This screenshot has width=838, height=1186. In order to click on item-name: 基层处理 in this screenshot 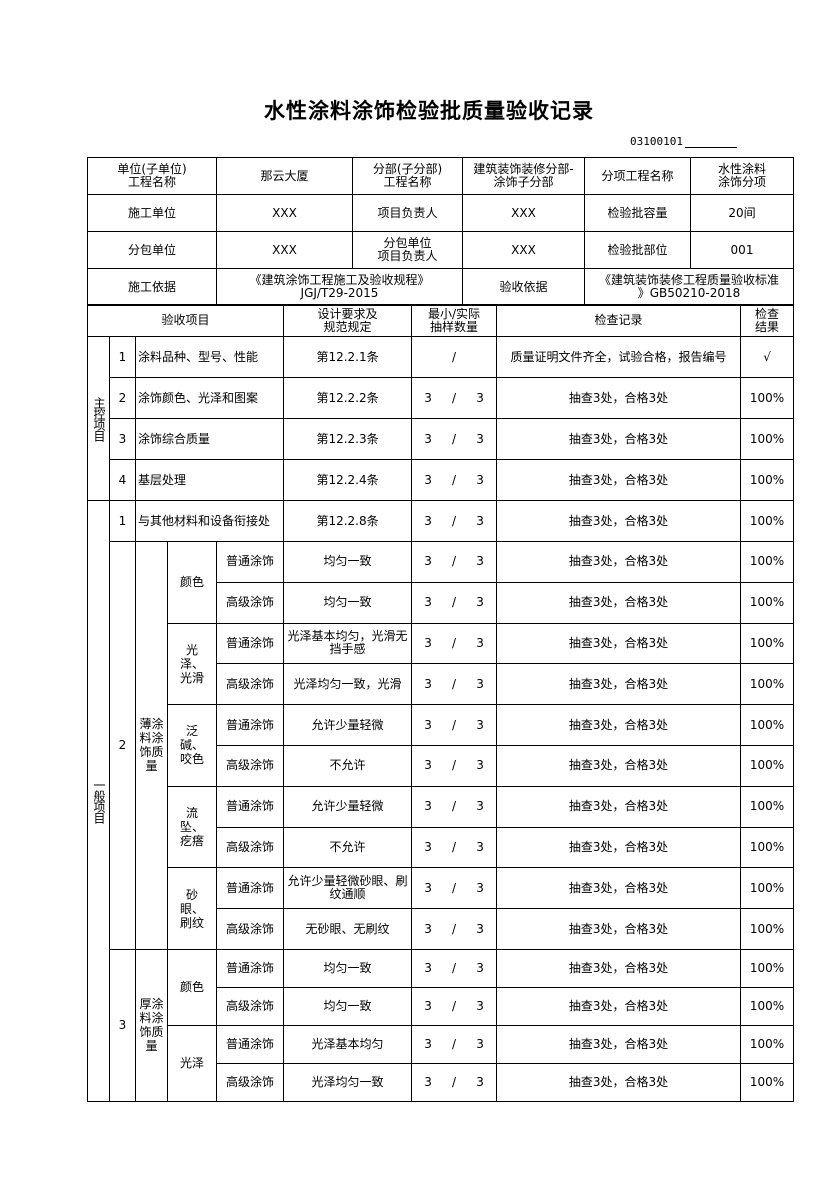, I will do `click(209, 480)`.